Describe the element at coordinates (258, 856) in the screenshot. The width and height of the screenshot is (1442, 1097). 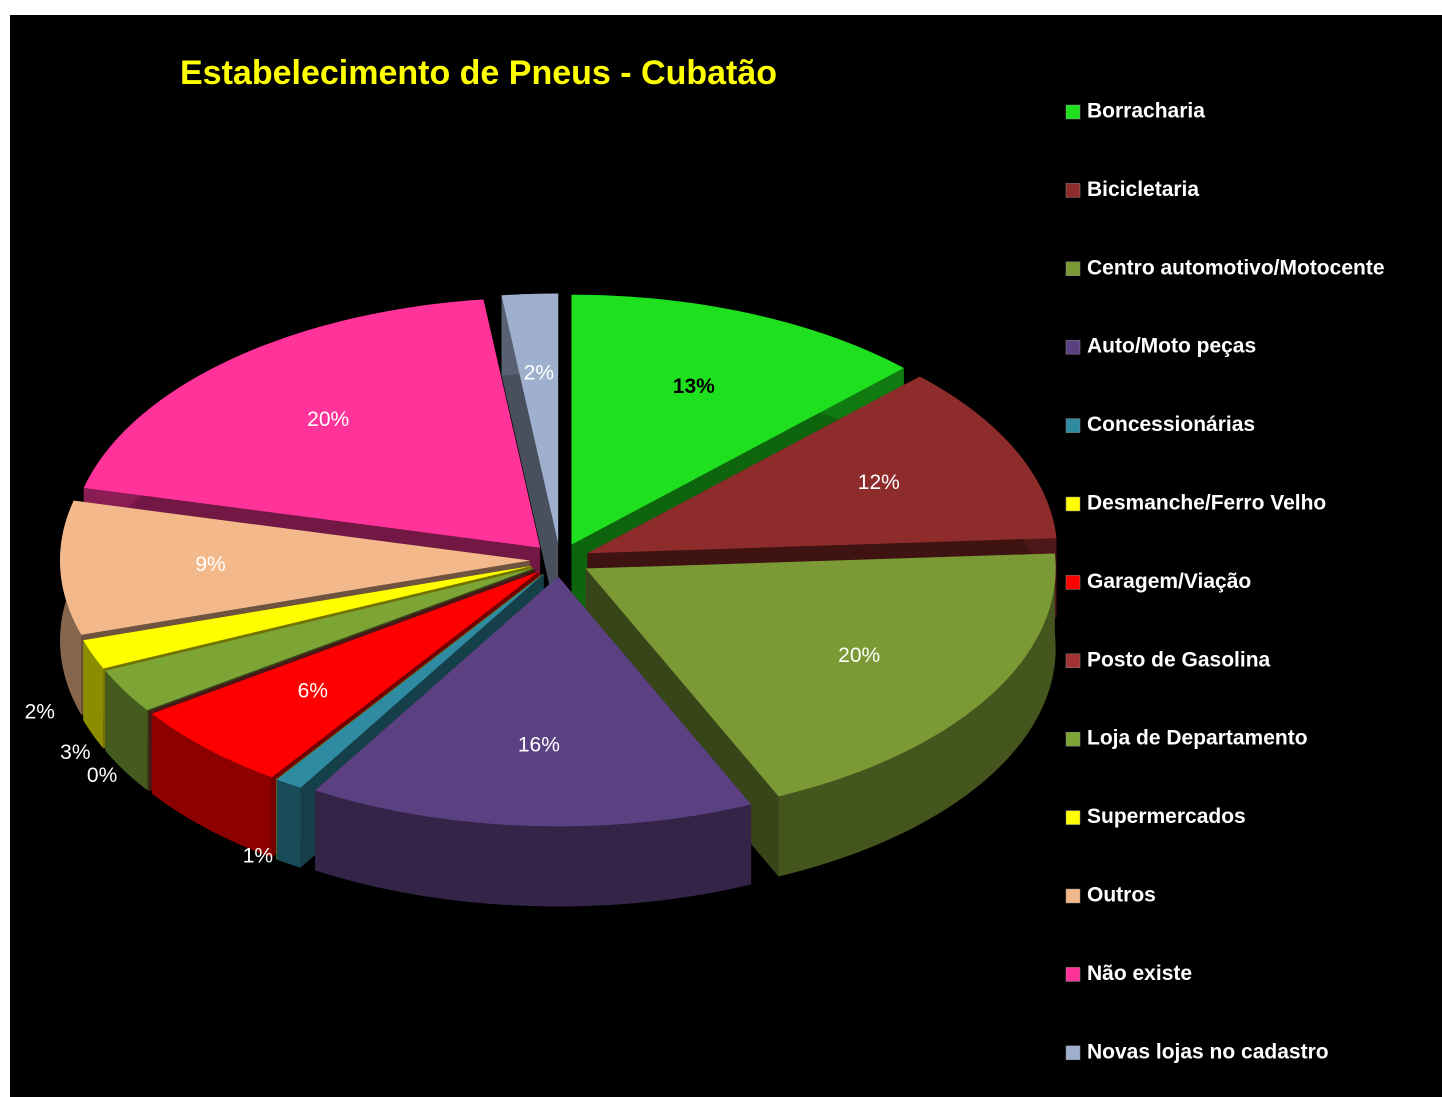
I see `data-label: 1%` at that location.